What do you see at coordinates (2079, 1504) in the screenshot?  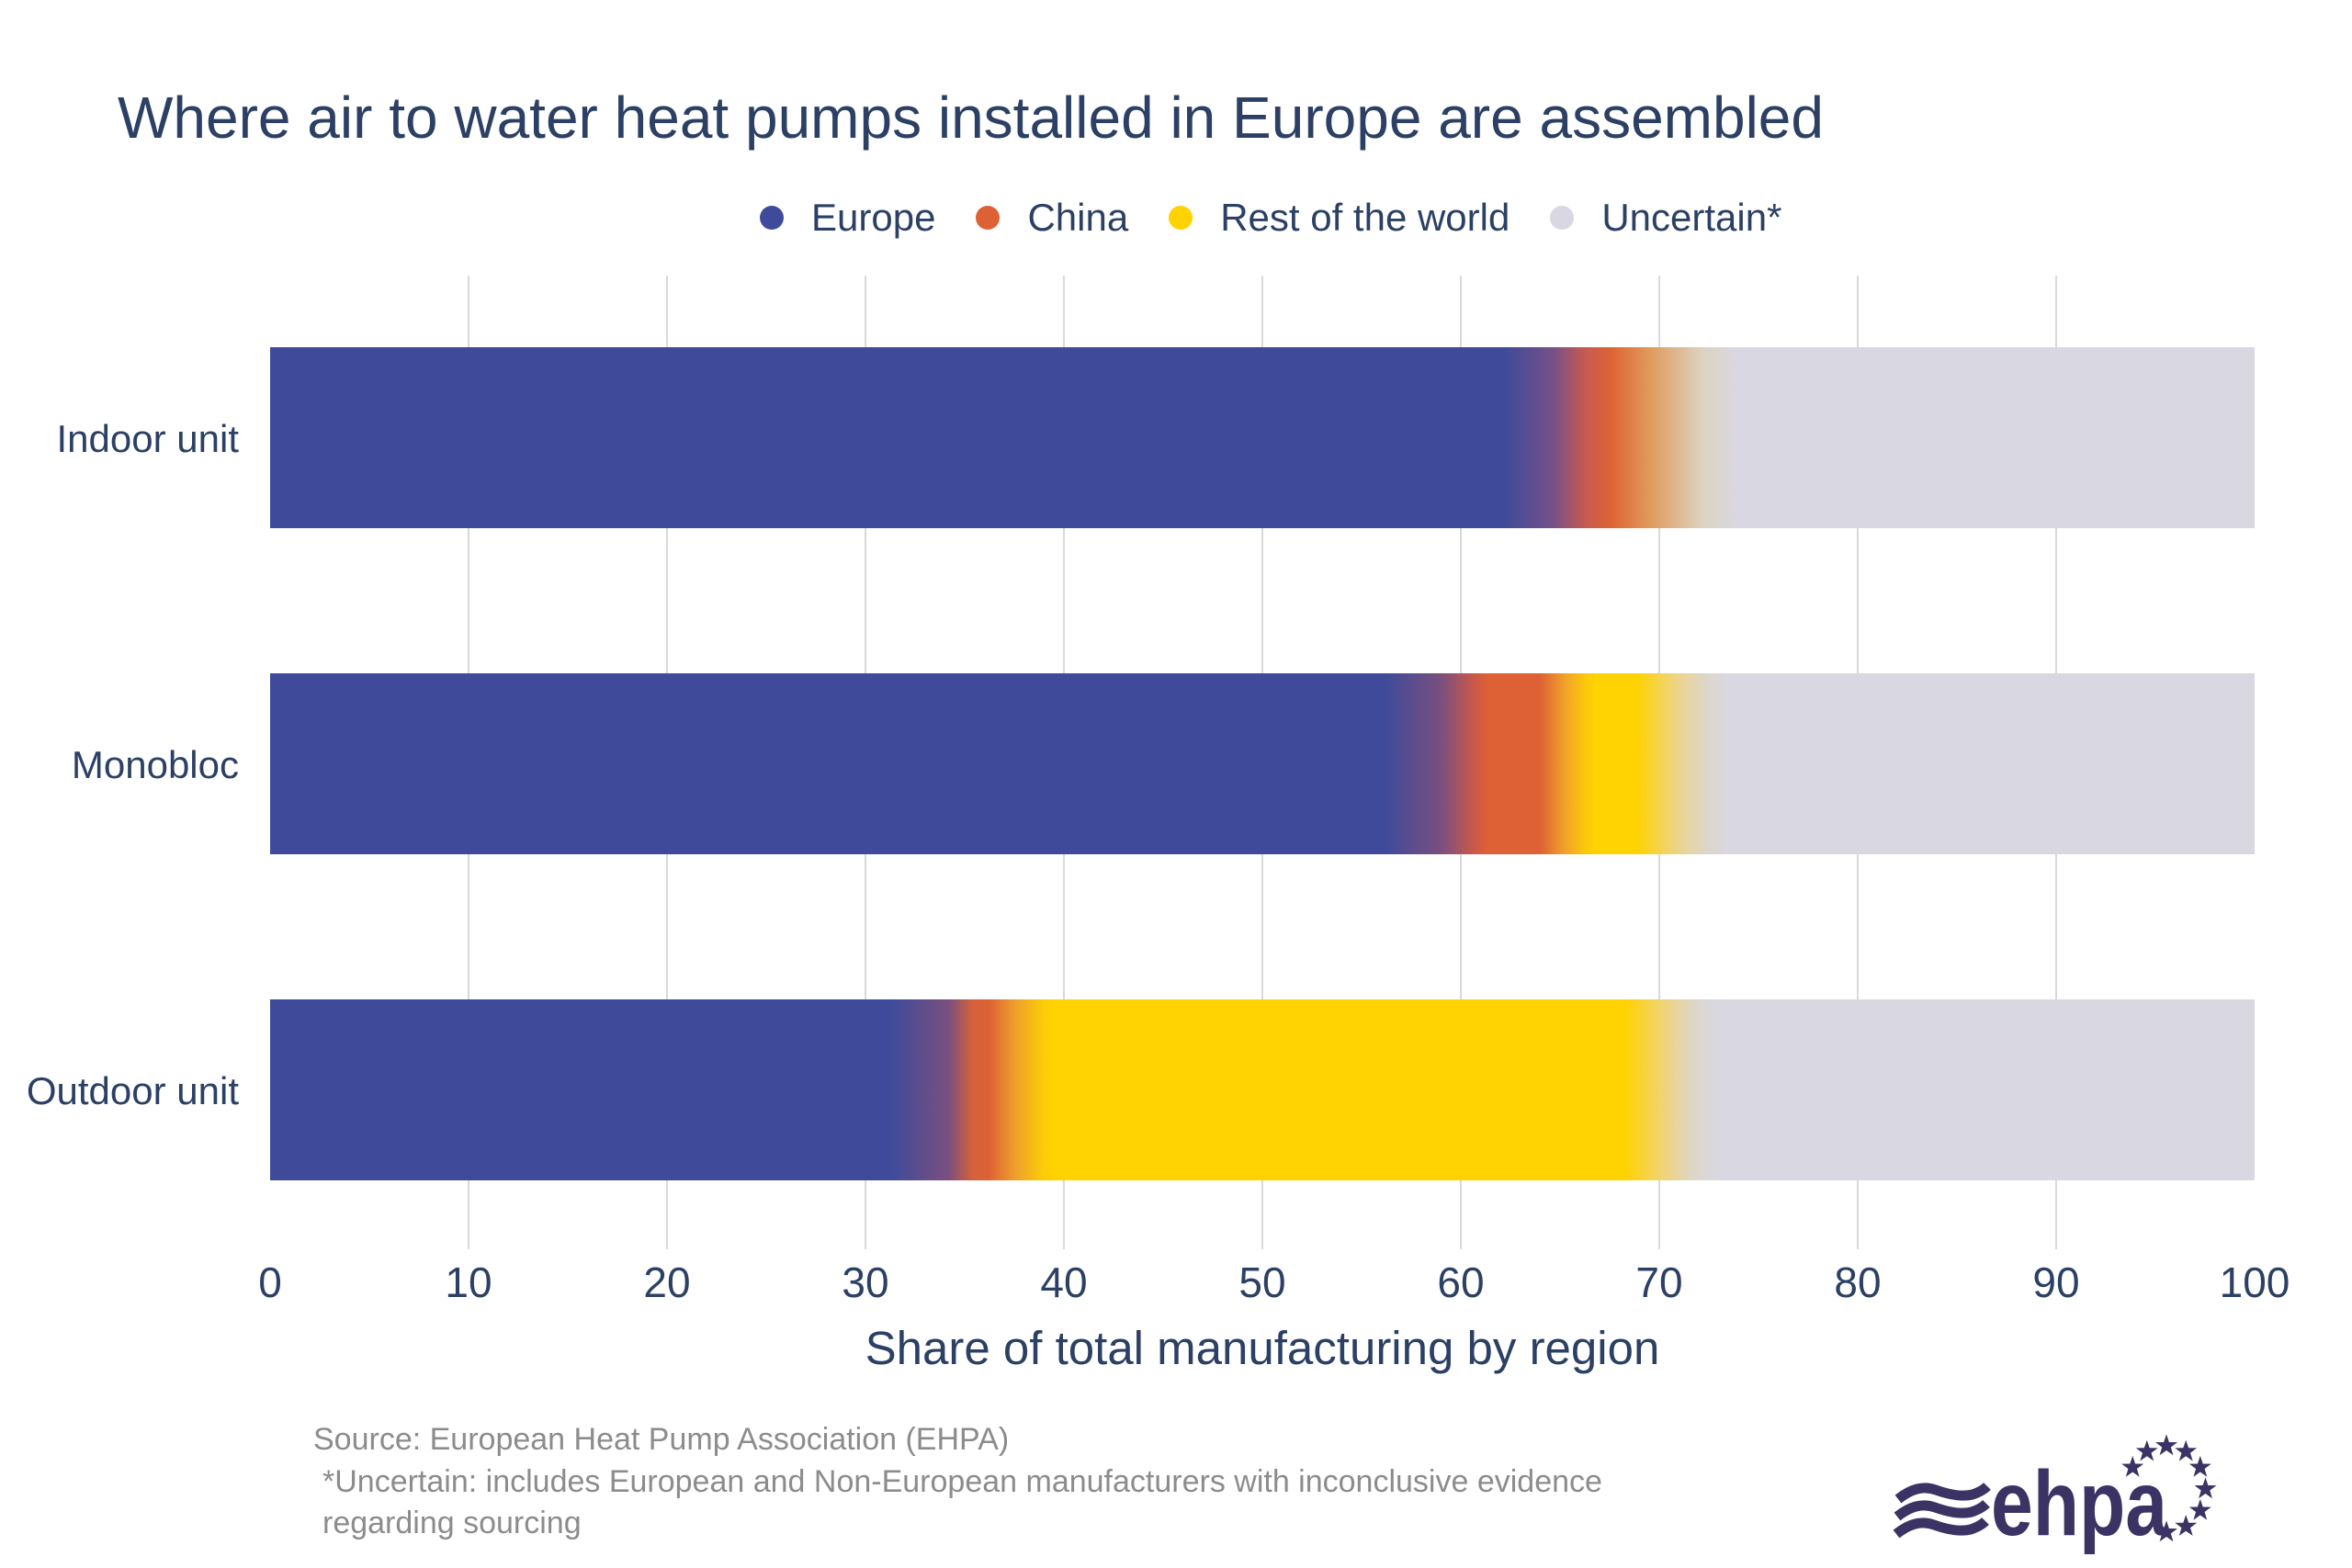 I see `svg-text: ehpa` at bounding box center [2079, 1504].